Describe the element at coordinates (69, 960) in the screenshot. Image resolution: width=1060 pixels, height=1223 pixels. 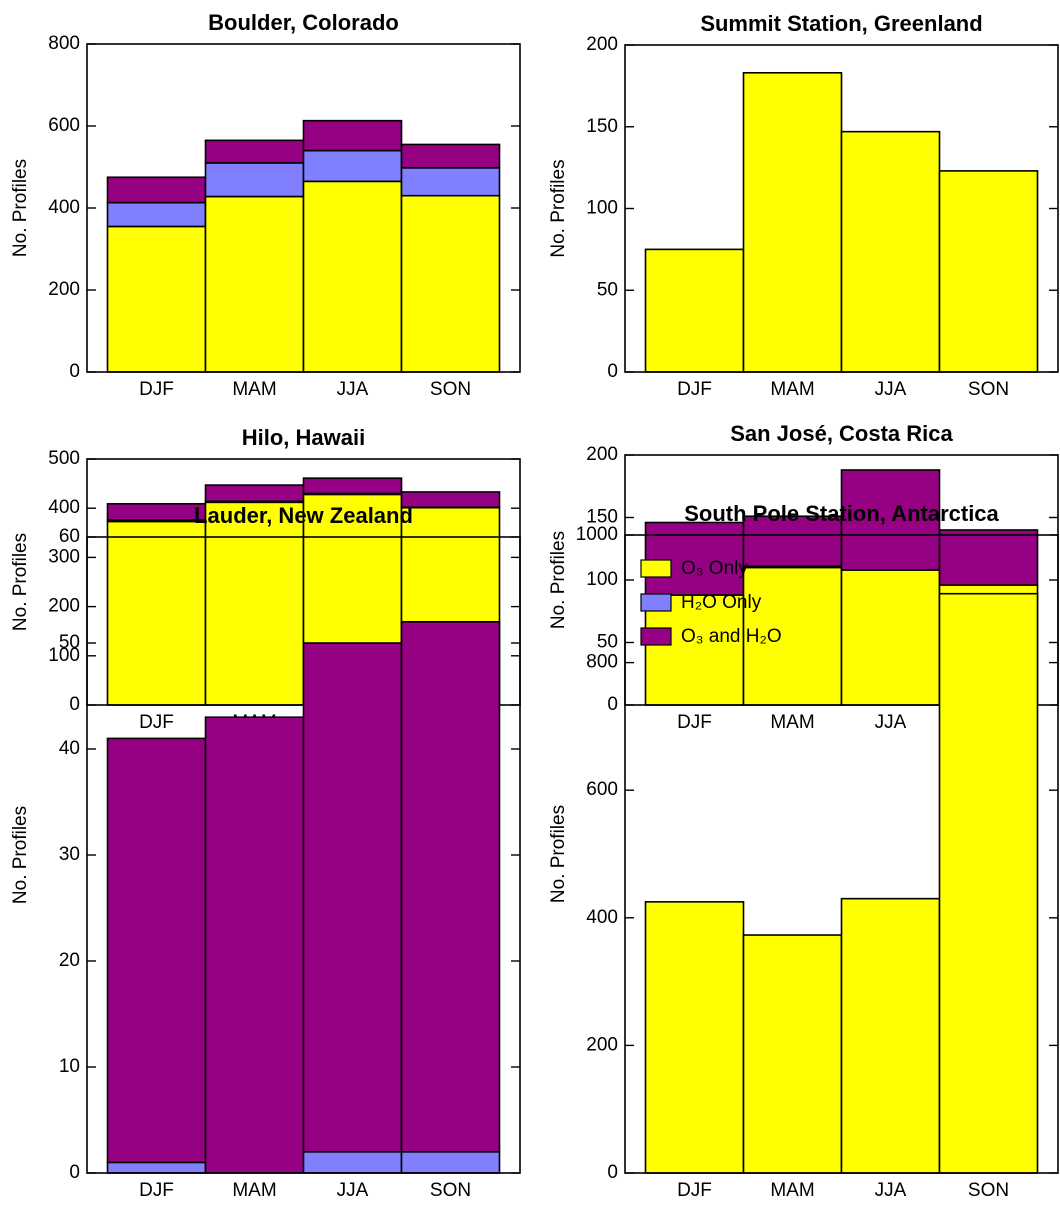
I see `y-tick-label: 20` at that location.